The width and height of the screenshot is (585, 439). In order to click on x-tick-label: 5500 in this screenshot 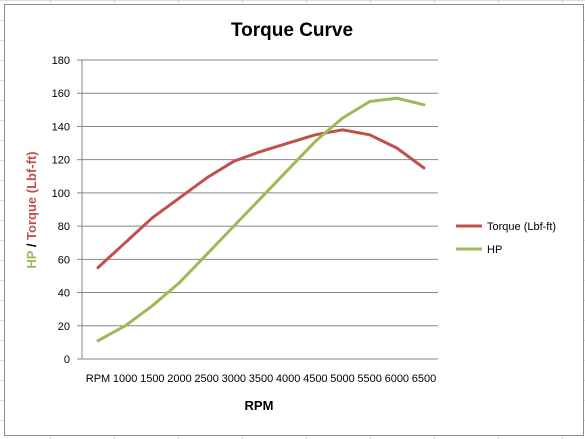, I will do `click(369, 379)`.